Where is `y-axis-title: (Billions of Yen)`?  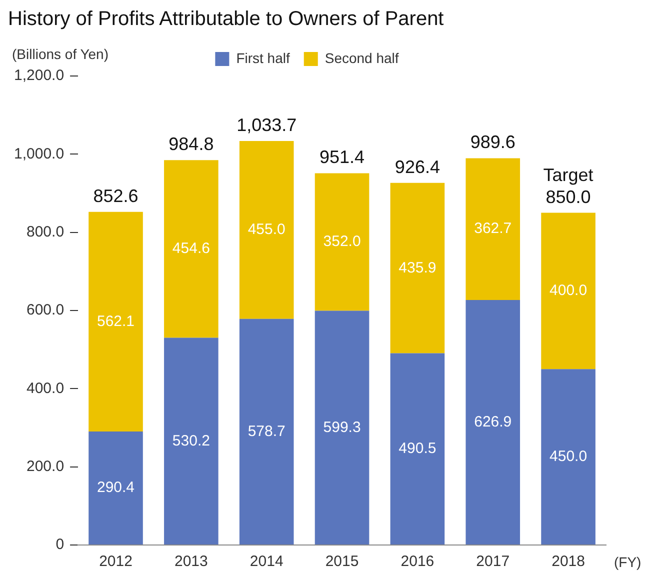 y-axis-title: (Billions of Yen) is located at coordinates (60, 54).